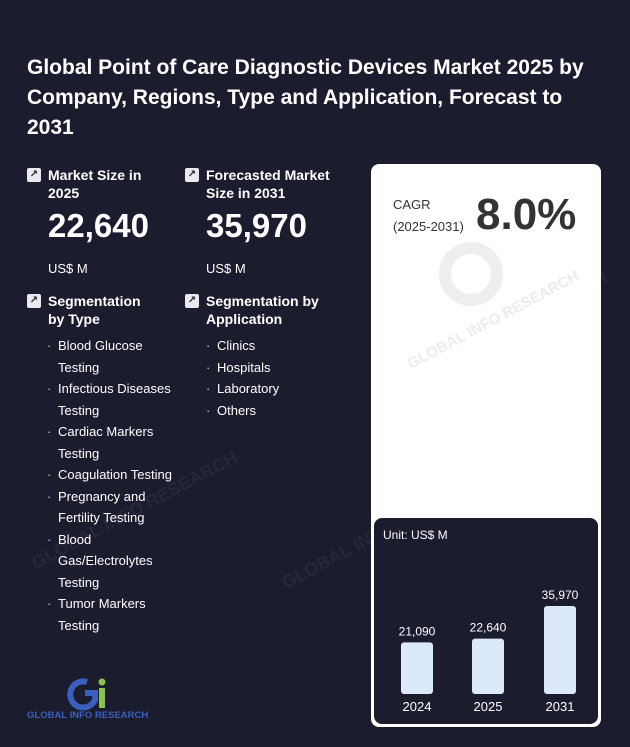 This screenshot has height=747, width=630. I want to click on data-label: 35,970, so click(560, 595).